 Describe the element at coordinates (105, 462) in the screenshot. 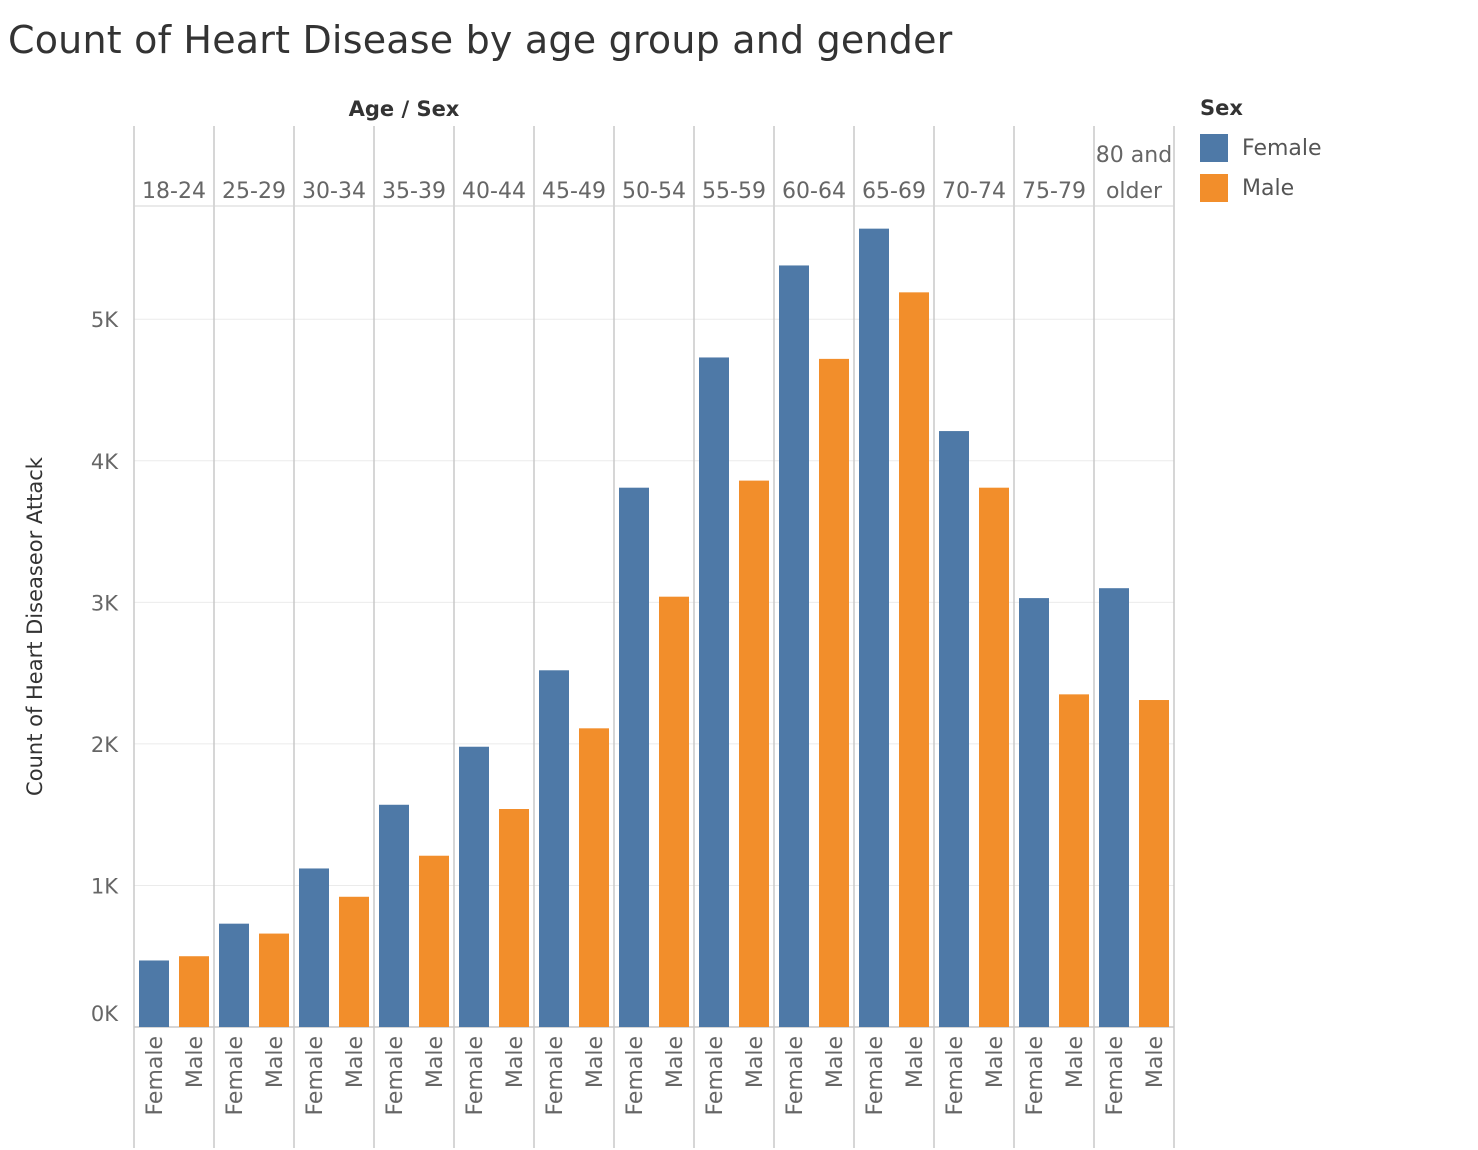

I see `y-tick-label: 4K` at that location.